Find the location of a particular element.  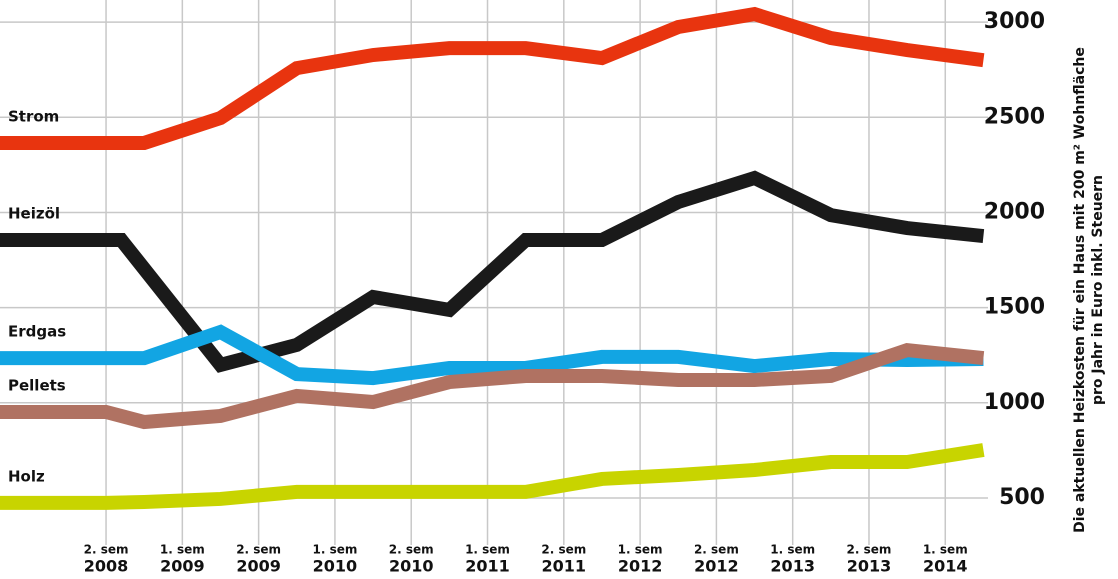

x-tick-label: 2014 is located at coordinates (945, 566).